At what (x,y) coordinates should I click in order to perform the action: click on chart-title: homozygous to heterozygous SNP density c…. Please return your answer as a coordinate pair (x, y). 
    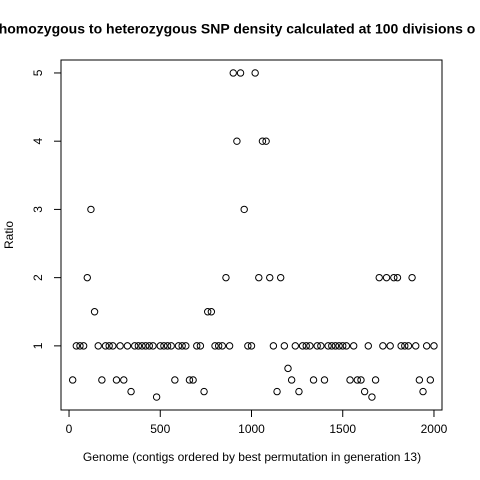
    Looking at the image, I should click on (237, 29).